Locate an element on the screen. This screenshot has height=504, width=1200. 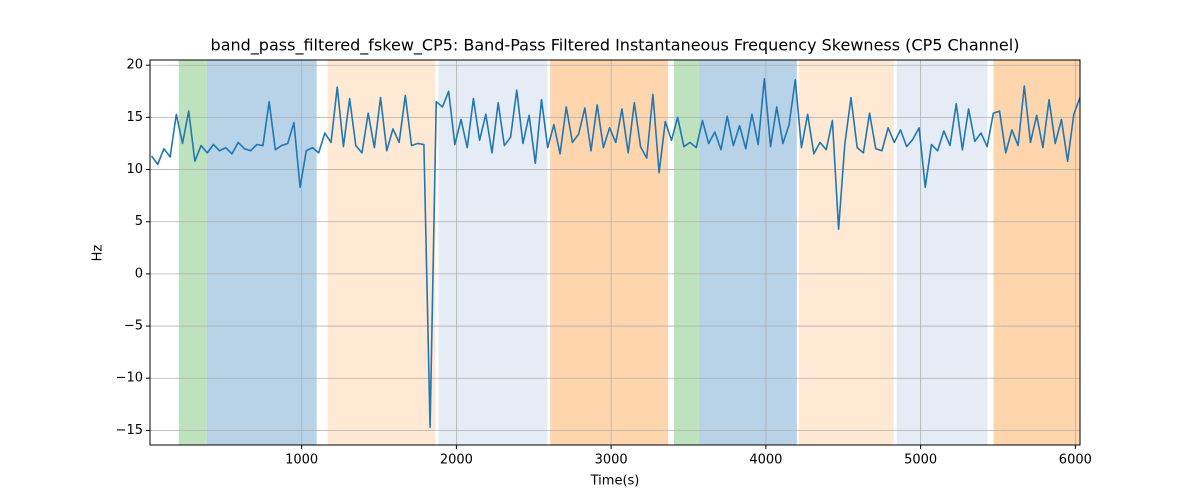
x-tick-label: 5000 is located at coordinates (920, 460).